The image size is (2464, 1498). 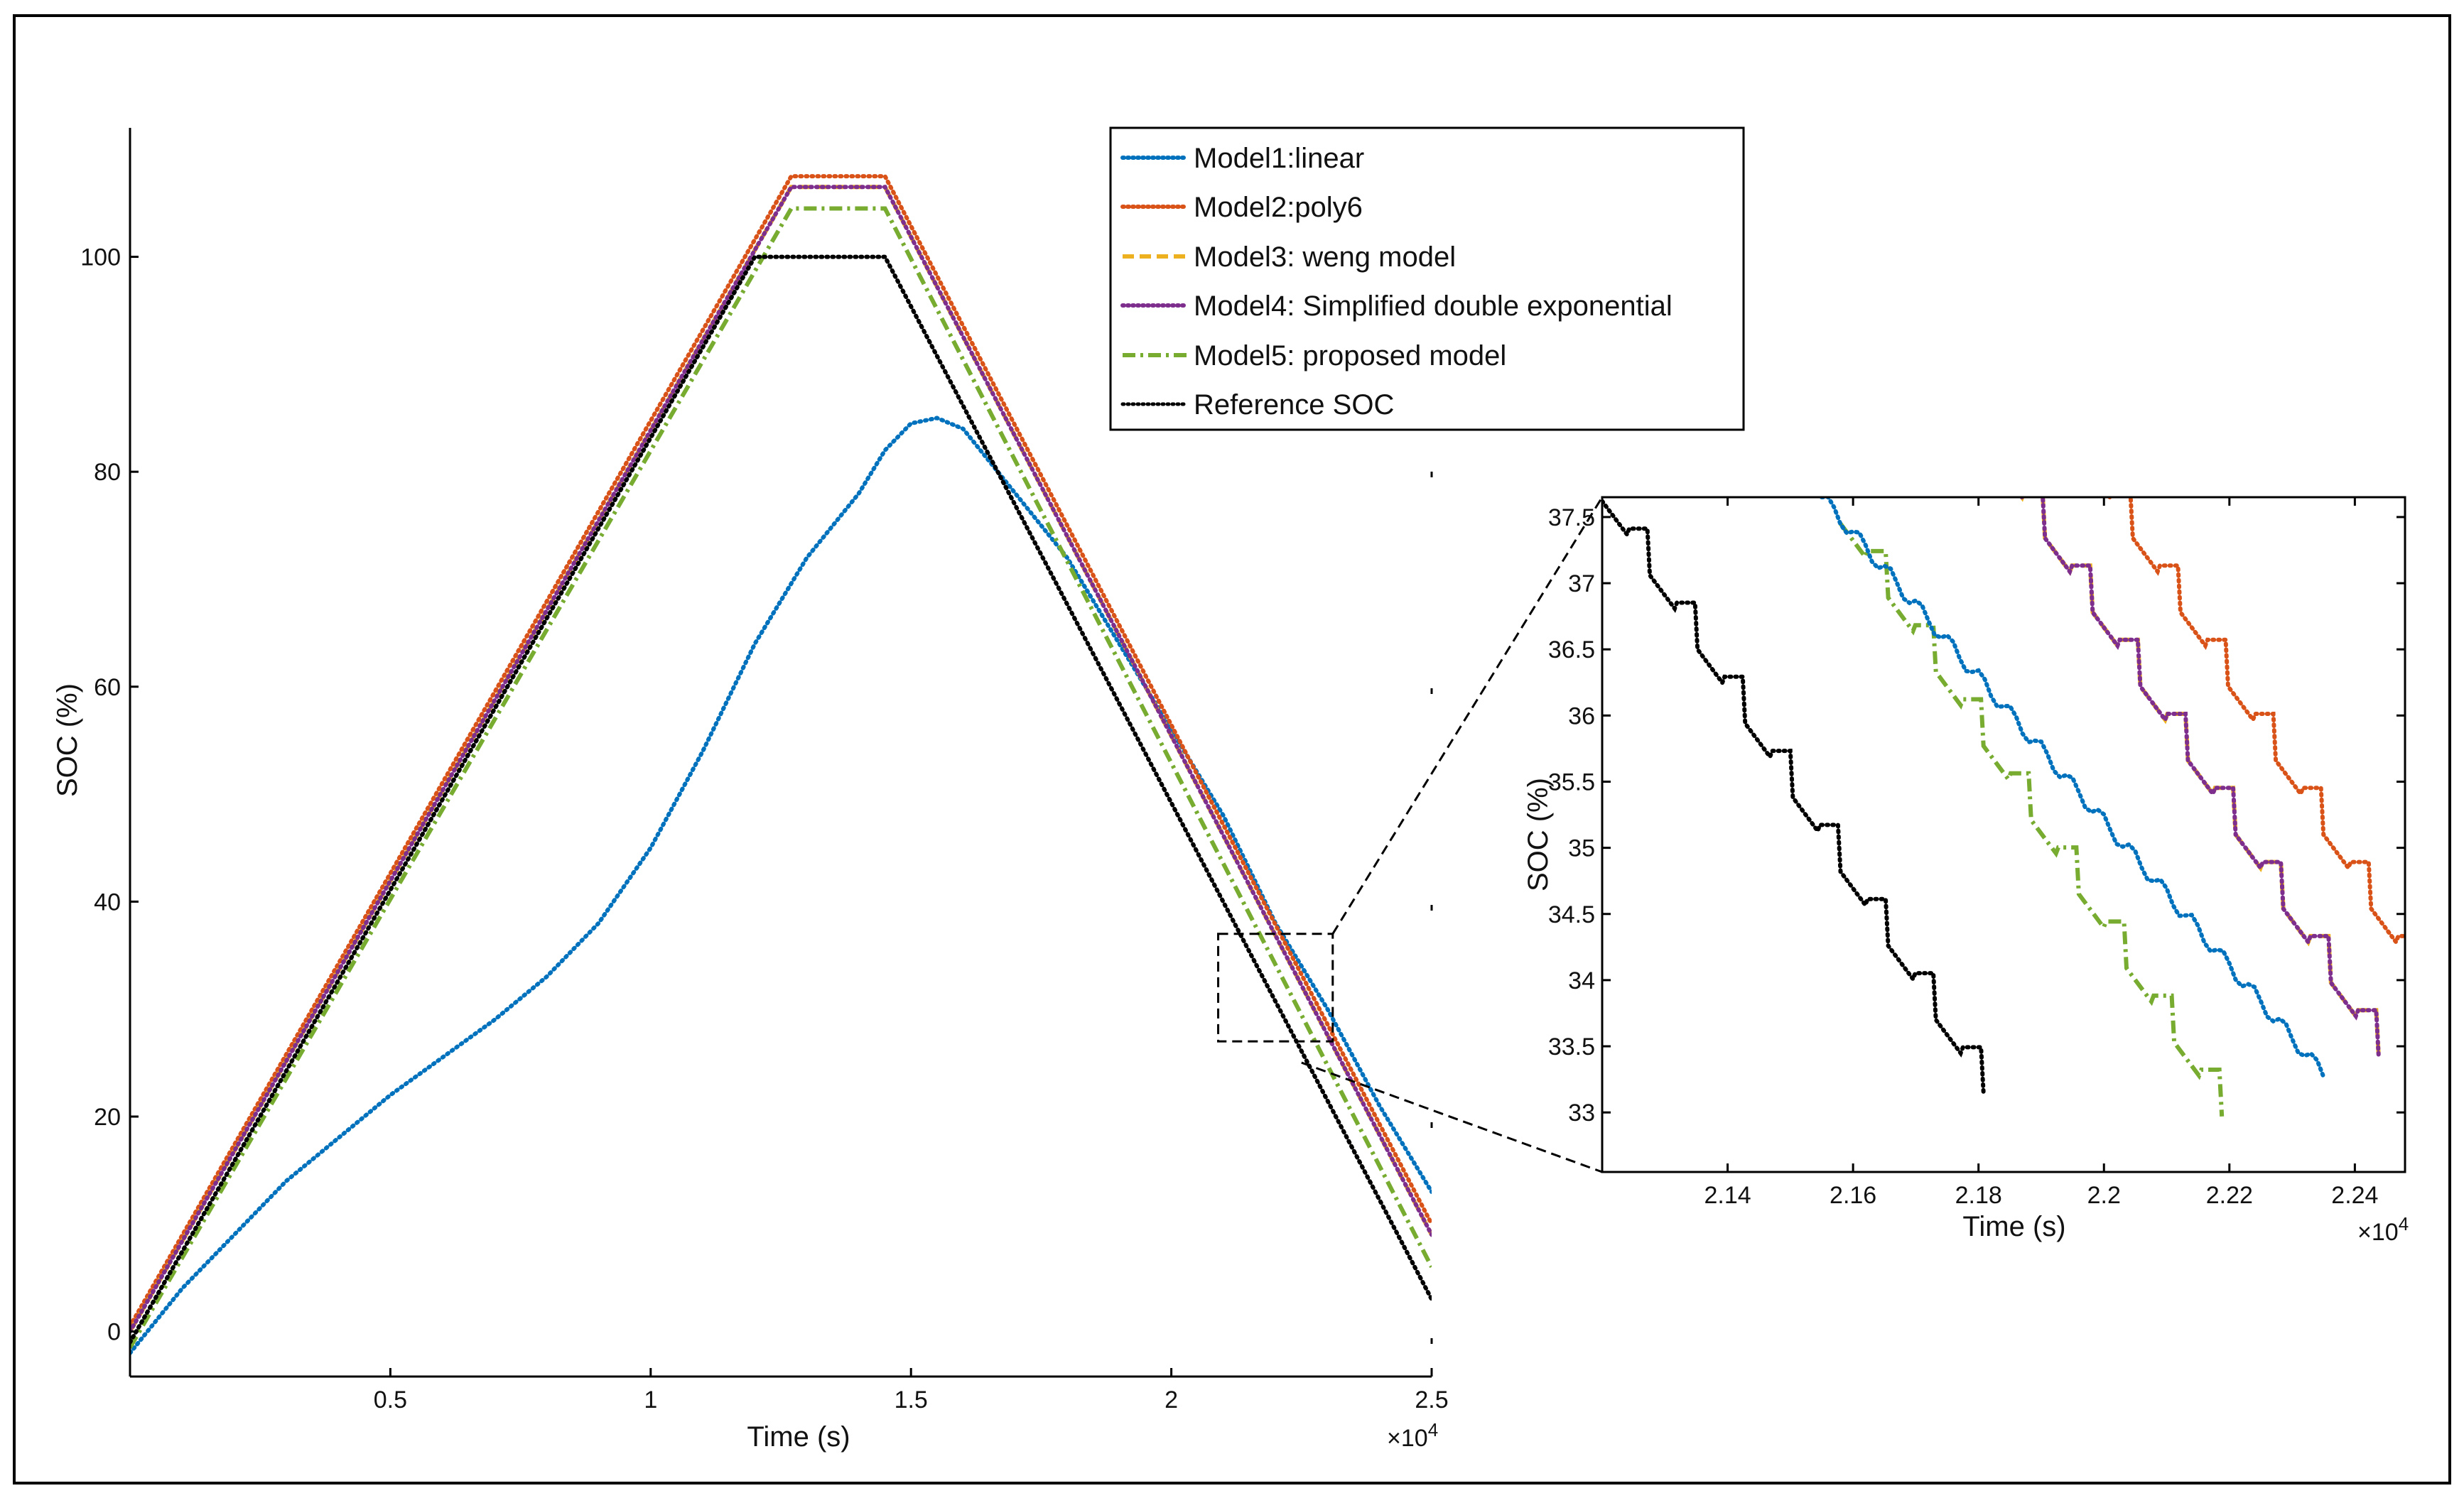 I want to click on inset-series-group, so click(x=2004, y=807).